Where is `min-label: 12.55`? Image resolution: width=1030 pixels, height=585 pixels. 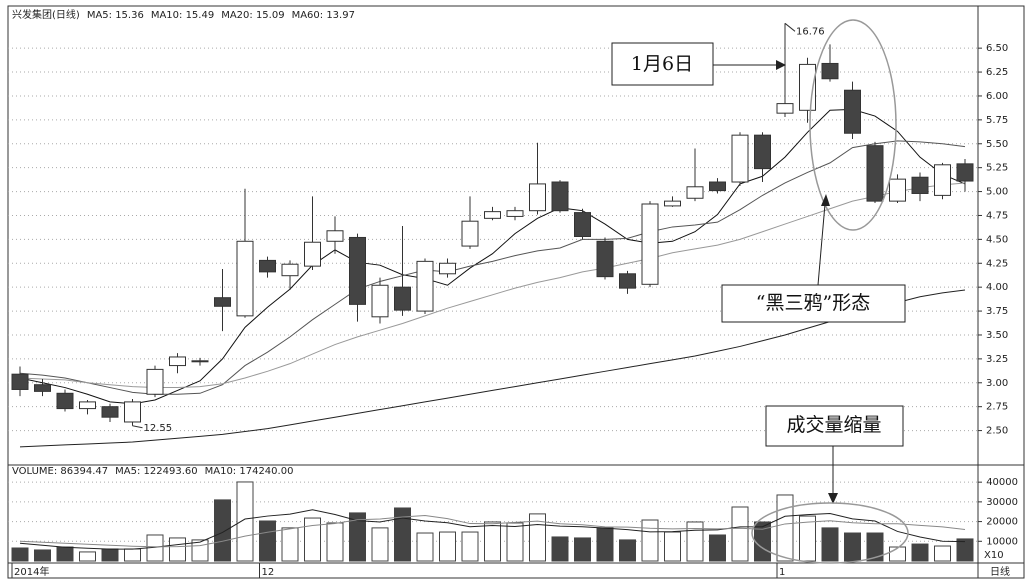
min-label: 12.55 is located at coordinates (158, 428).